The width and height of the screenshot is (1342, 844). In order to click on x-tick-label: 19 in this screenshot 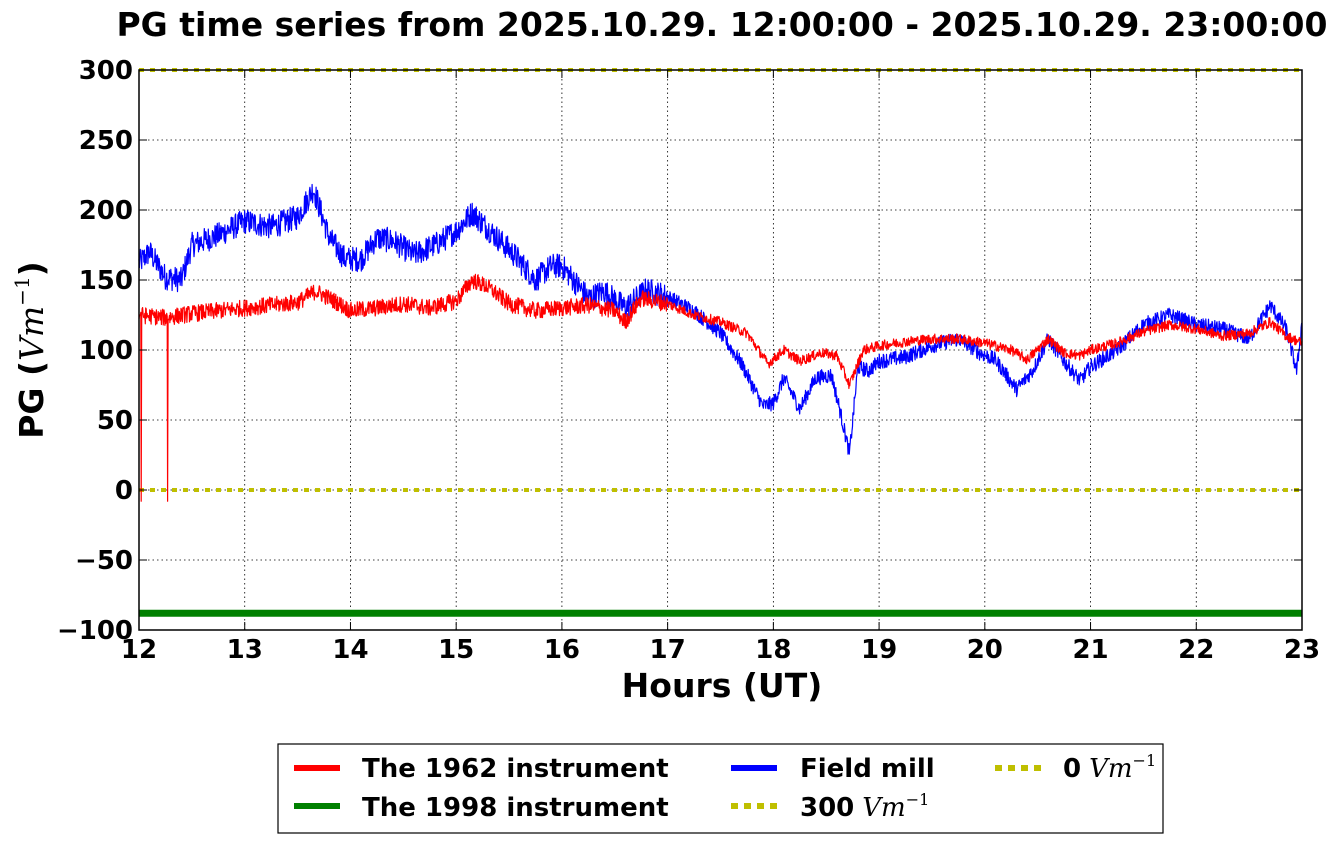, I will do `click(879, 650)`.